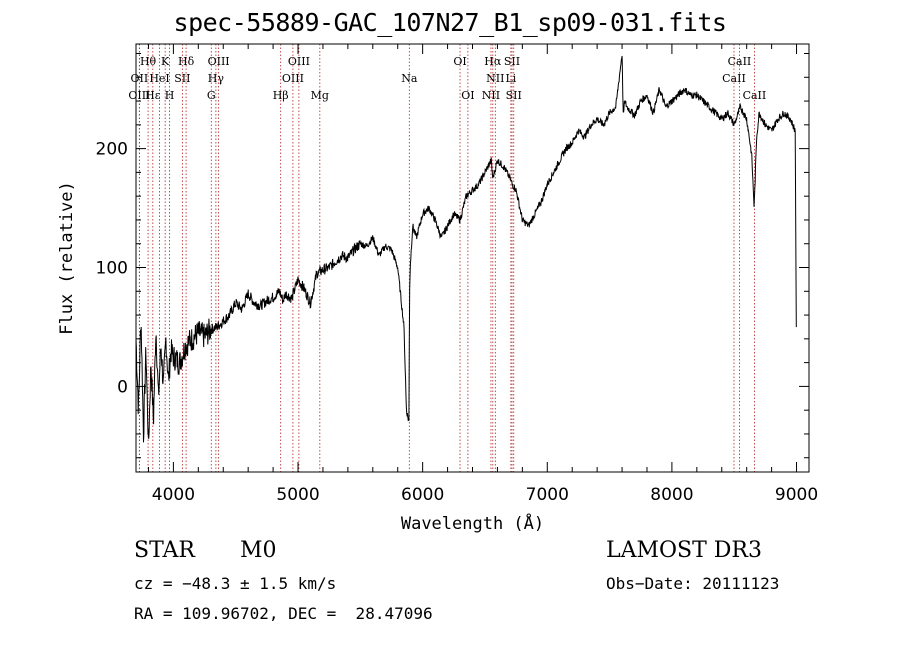  I want to click on x-tick-label: 9000, so click(796, 495).